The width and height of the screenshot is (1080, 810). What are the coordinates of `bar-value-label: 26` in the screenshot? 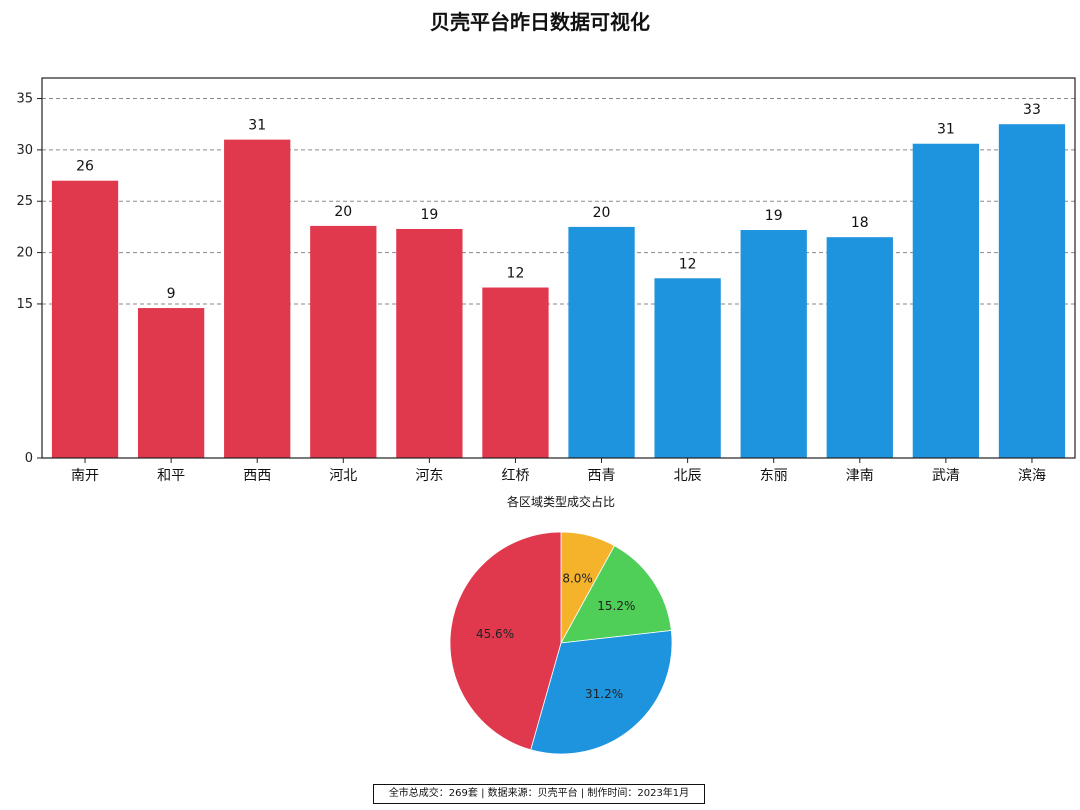 It's located at (85, 167).